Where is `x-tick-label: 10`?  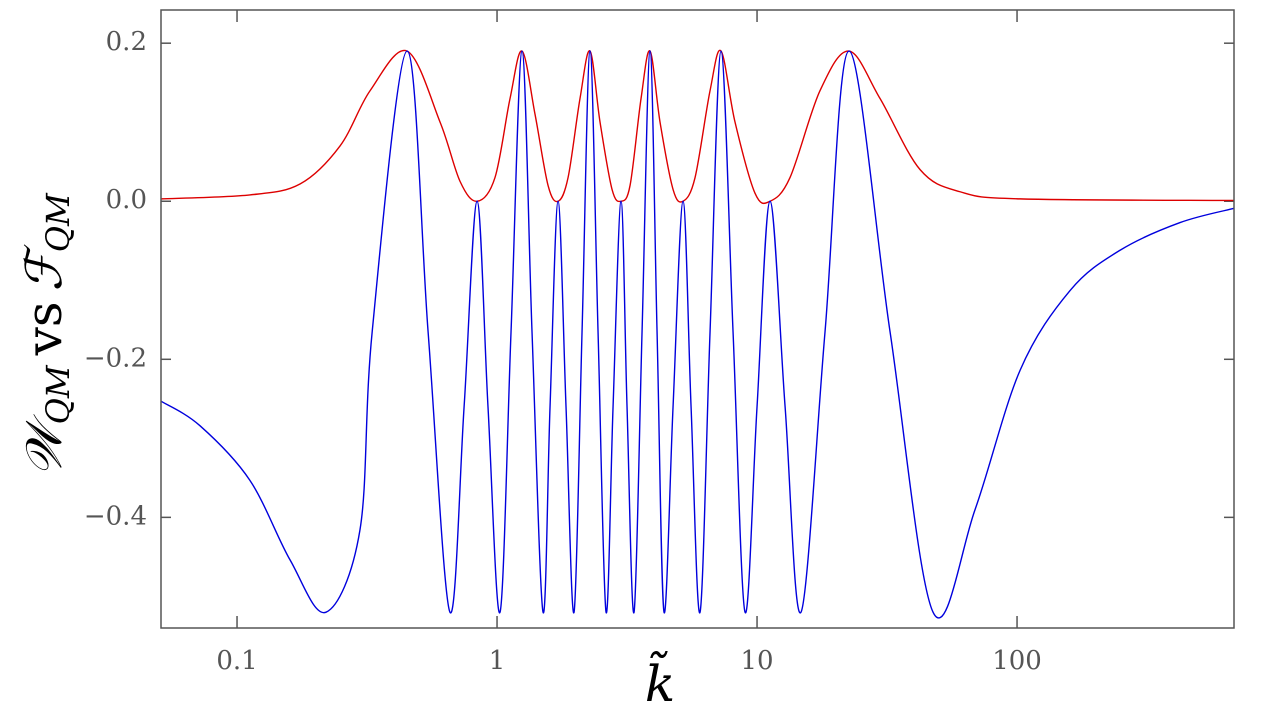 x-tick-label: 10 is located at coordinates (756, 661).